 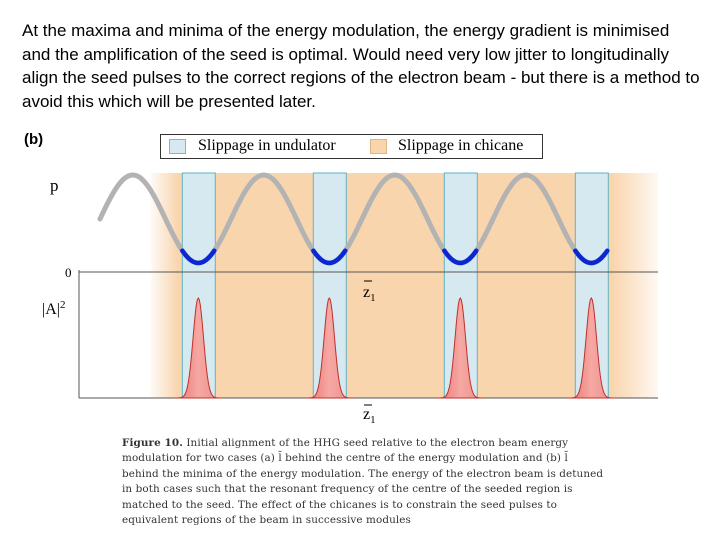 I want to click on z-label-bottom-sub: 1, so click(x=373, y=420).